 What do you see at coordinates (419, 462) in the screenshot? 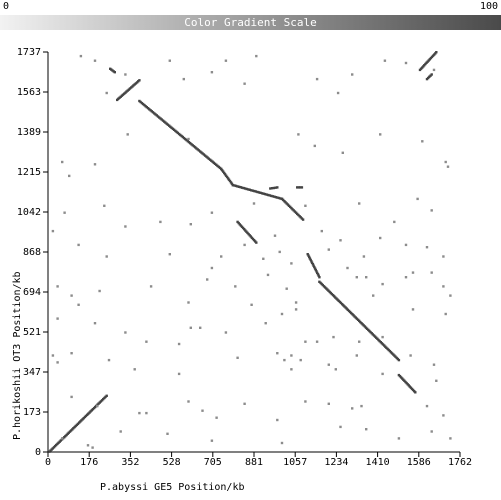
I see `x-tick-label: 1586` at bounding box center [419, 462].